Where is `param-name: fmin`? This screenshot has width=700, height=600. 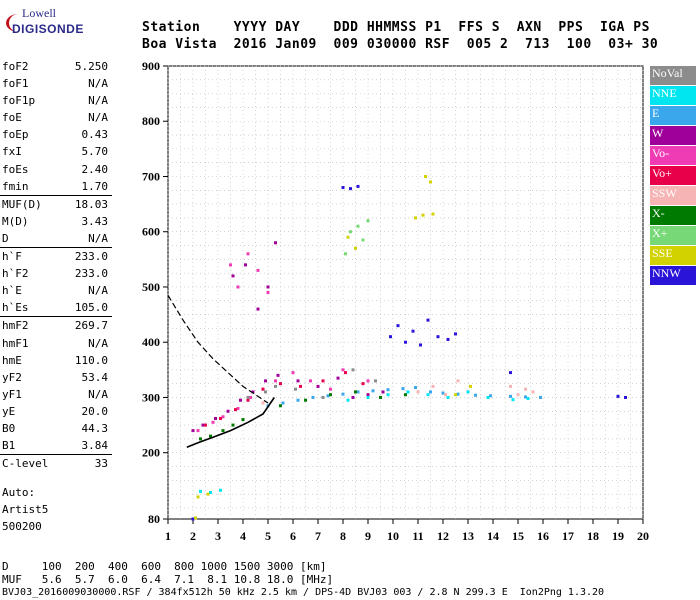
param-name: fmin is located at coordinates (15, 186).